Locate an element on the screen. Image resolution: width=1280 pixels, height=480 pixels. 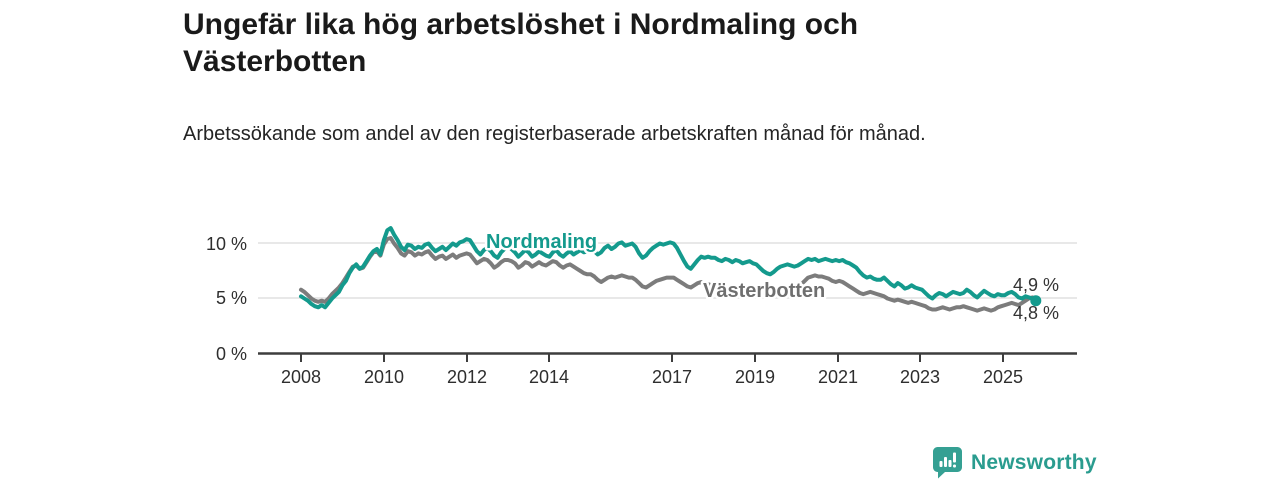
series-label-vasterbotten: Västerbotten is located at coordinates (764, 291).